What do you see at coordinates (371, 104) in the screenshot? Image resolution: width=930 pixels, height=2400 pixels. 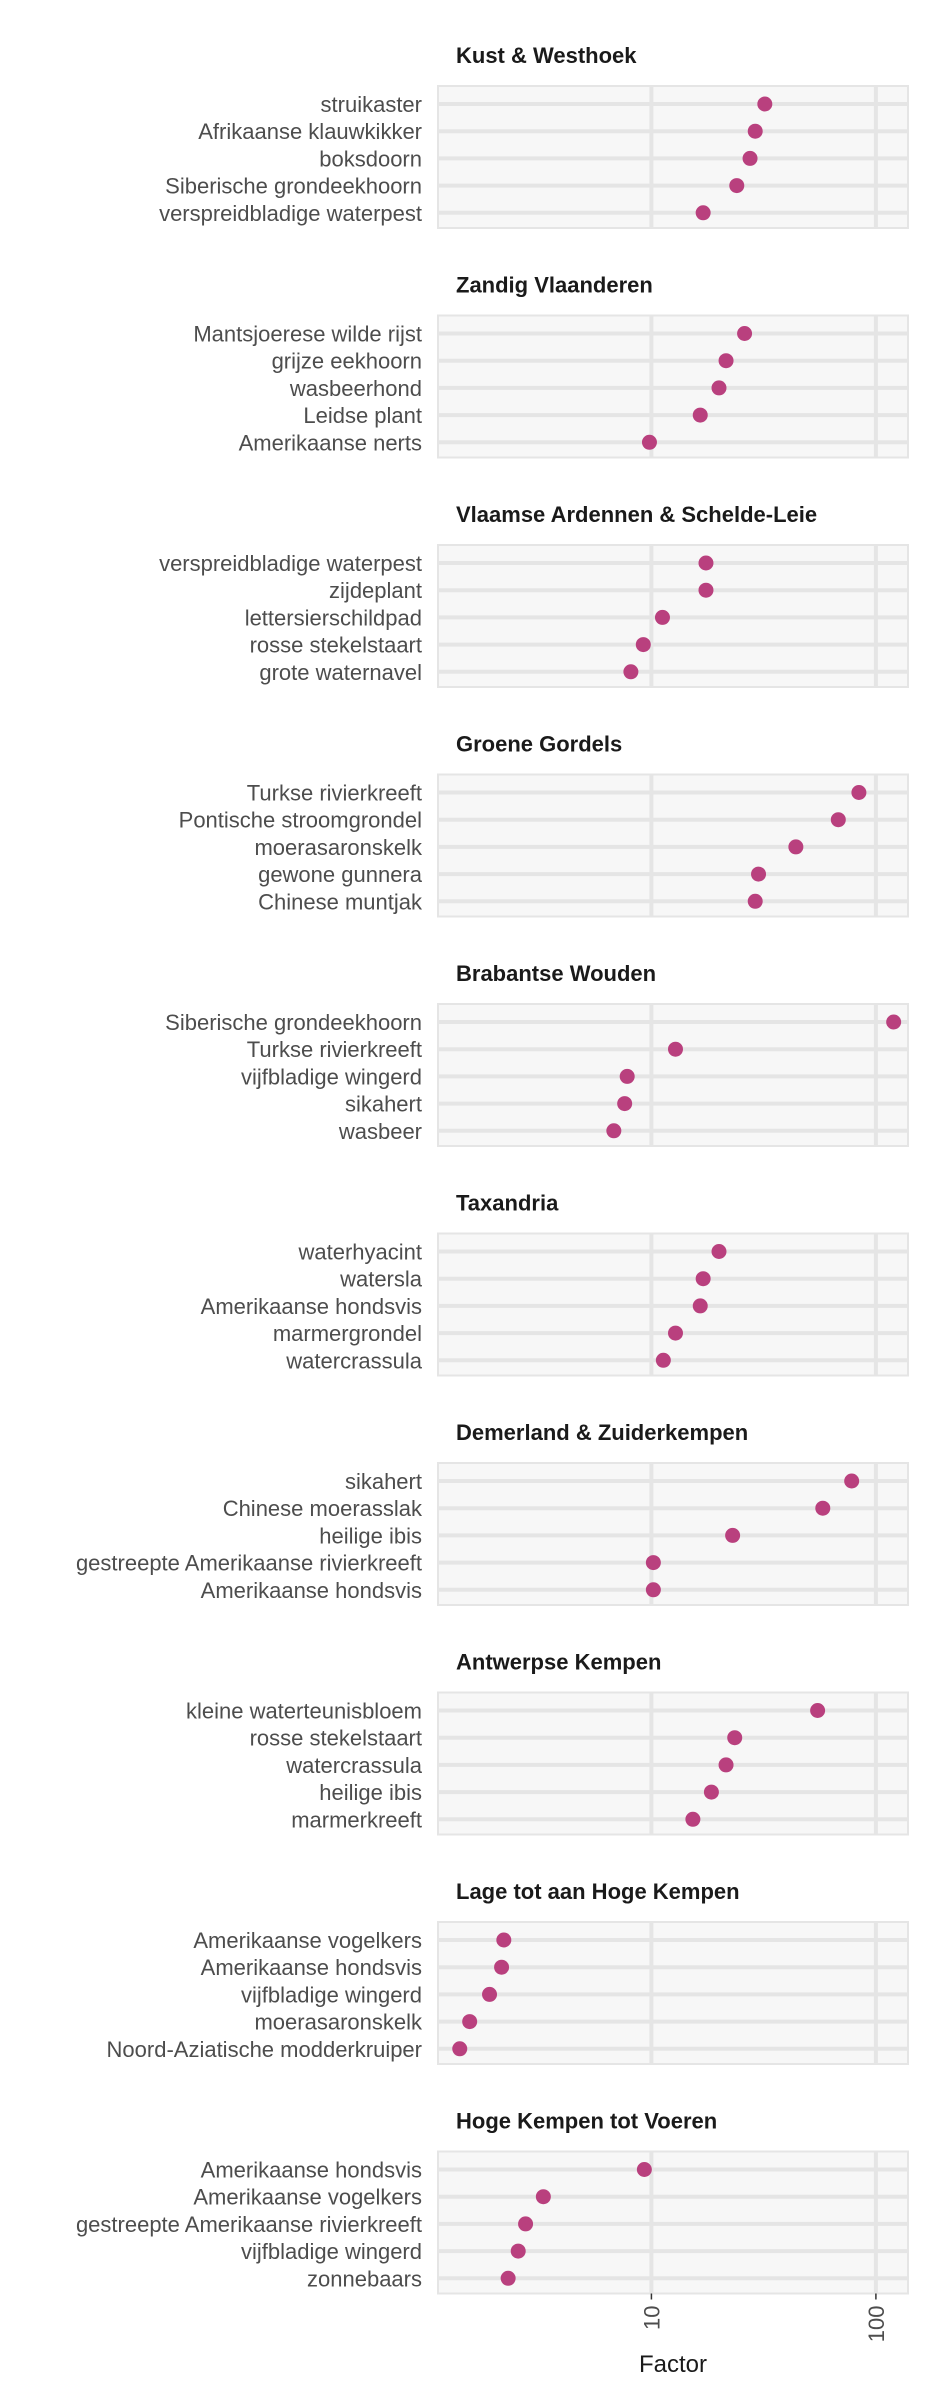 I see `category-label: struikaster` at bounding box center [371, 104].